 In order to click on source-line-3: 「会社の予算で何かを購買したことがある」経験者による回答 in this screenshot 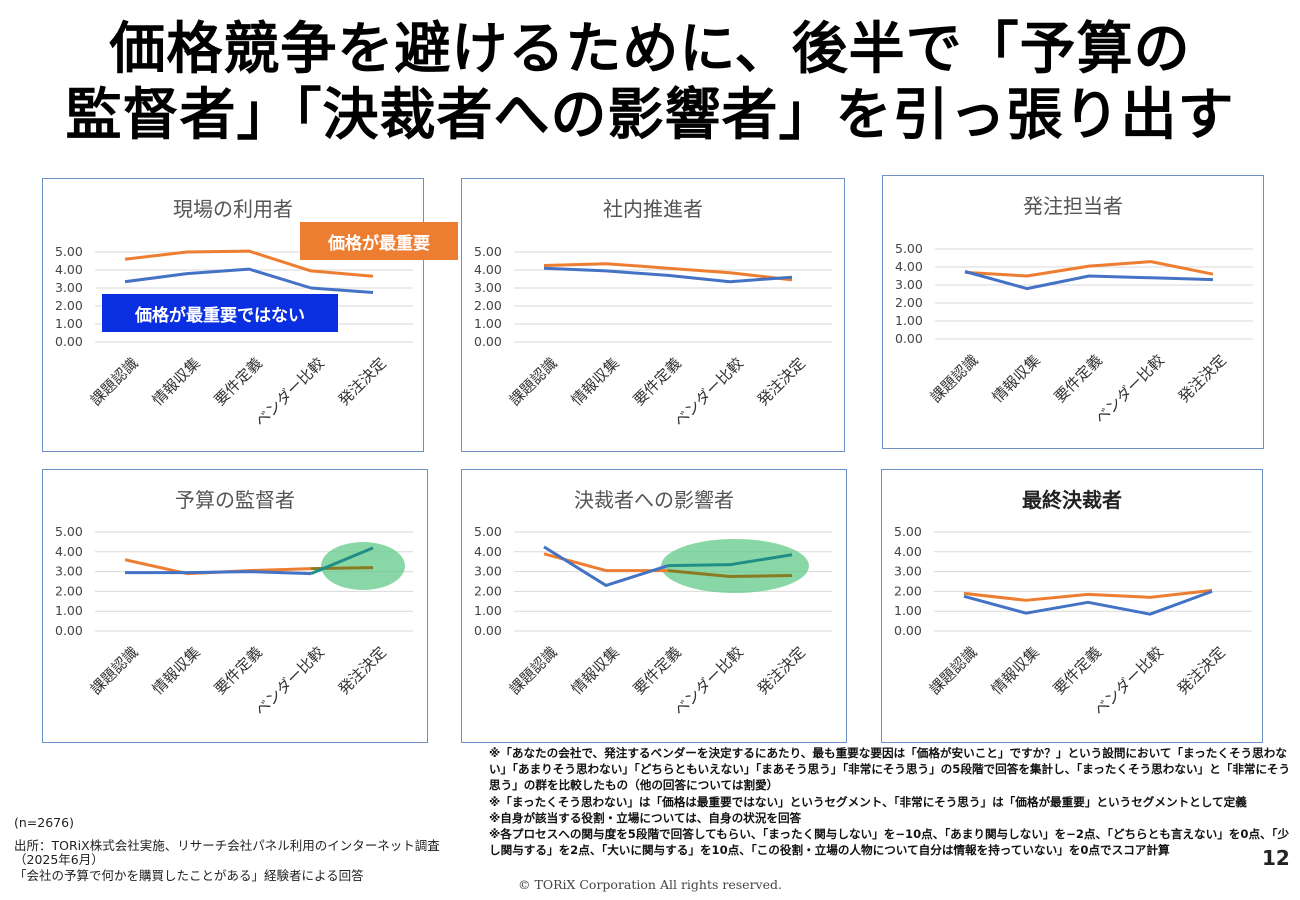, I will do `click(189, 875)`.